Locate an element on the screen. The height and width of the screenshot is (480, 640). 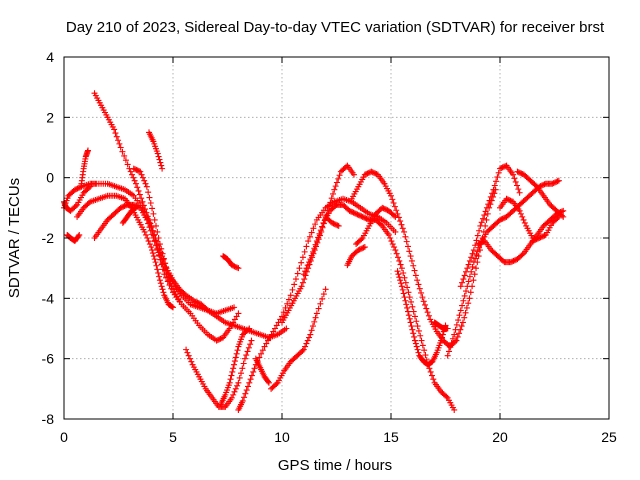
x-tick-label: 20 is located at coordinates (500, 437).